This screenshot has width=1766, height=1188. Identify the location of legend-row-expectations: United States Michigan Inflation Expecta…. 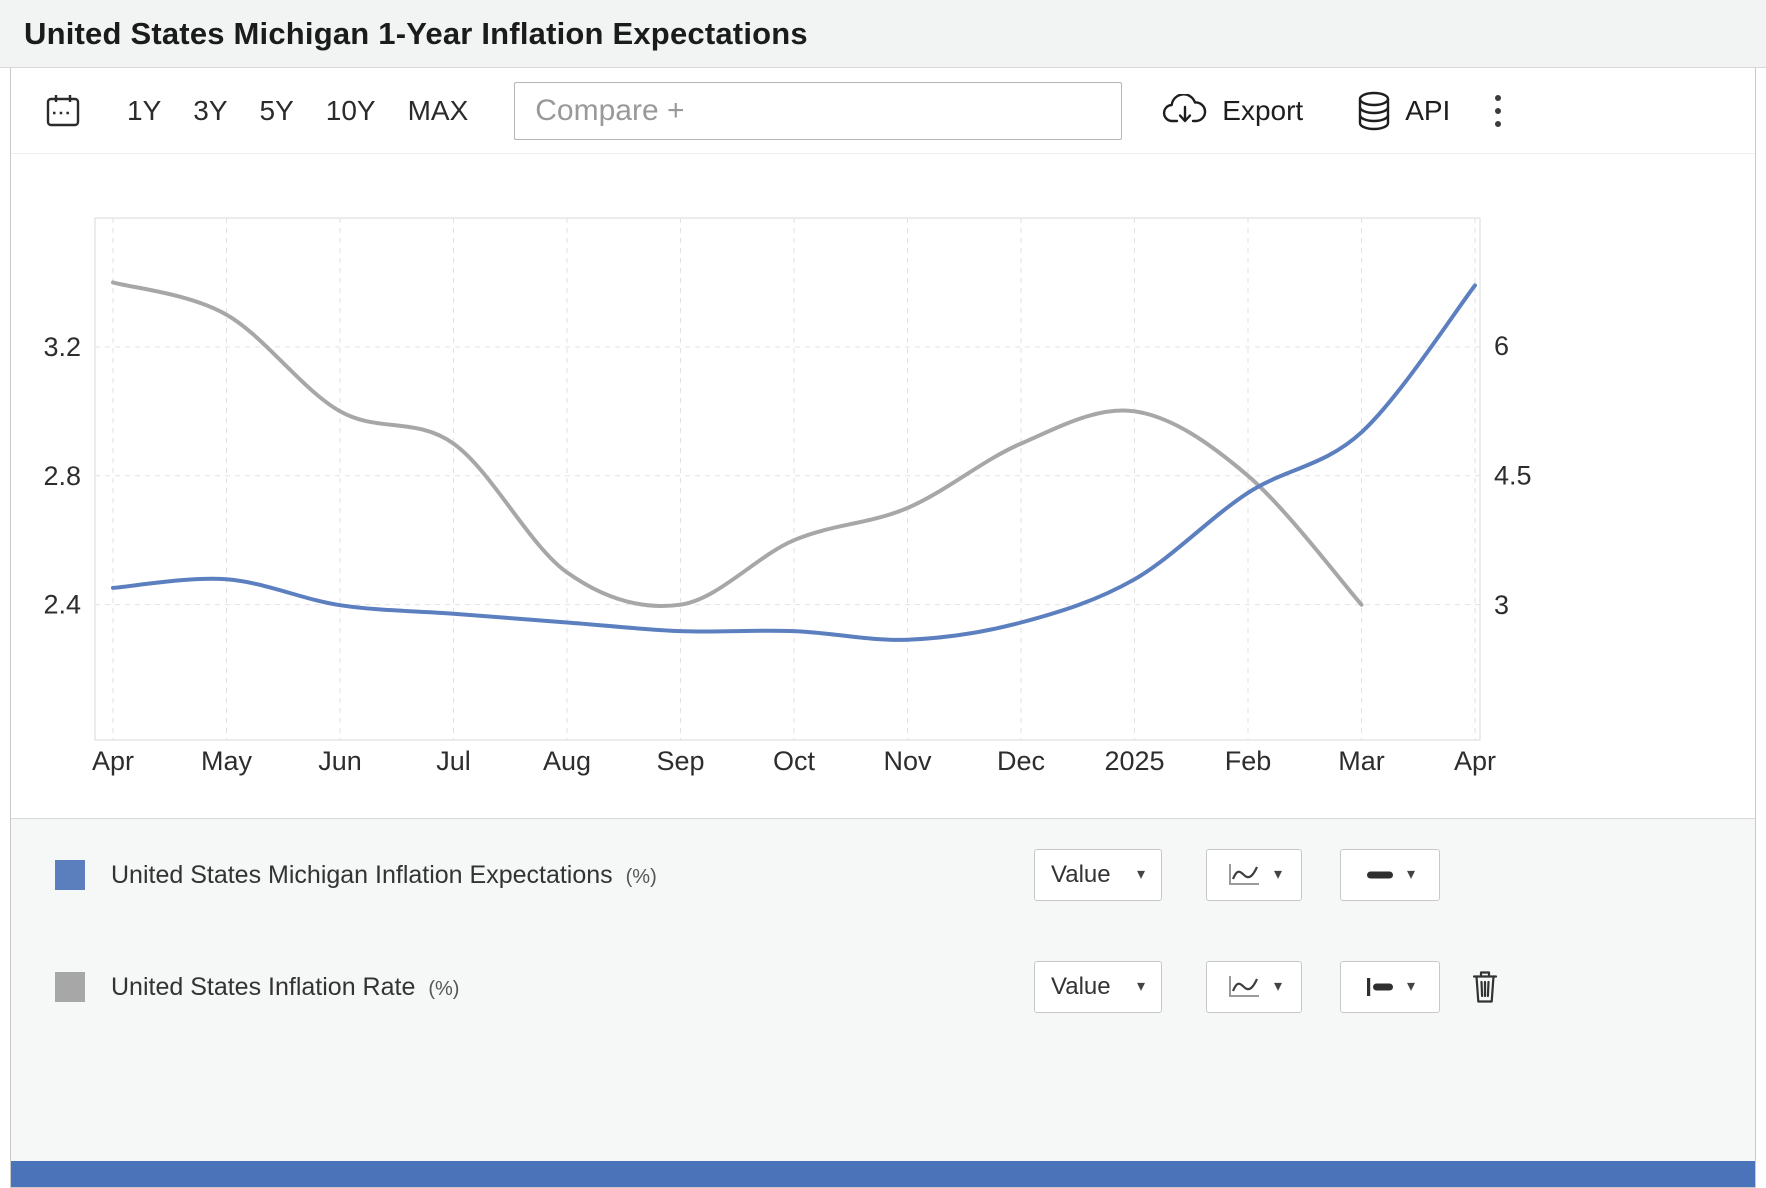
(883, 875).